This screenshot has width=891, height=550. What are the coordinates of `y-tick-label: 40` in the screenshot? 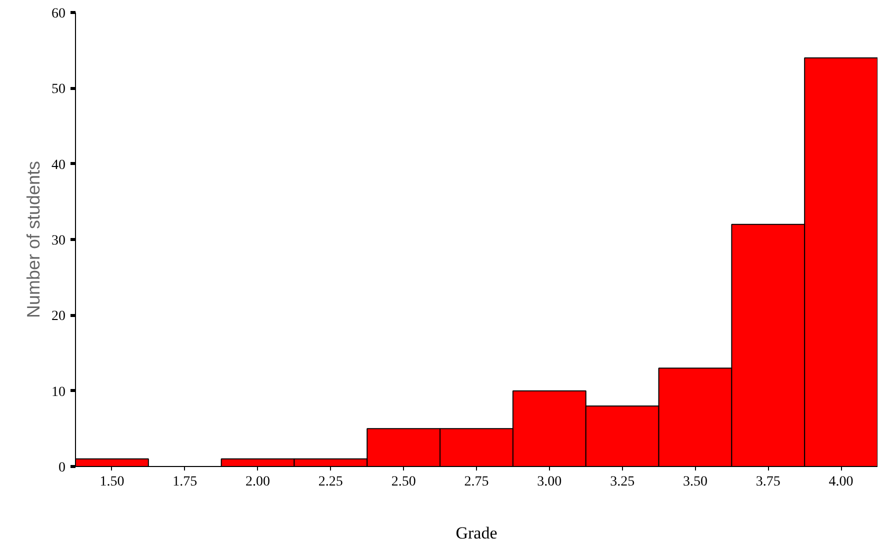 It's located at (59, 165).